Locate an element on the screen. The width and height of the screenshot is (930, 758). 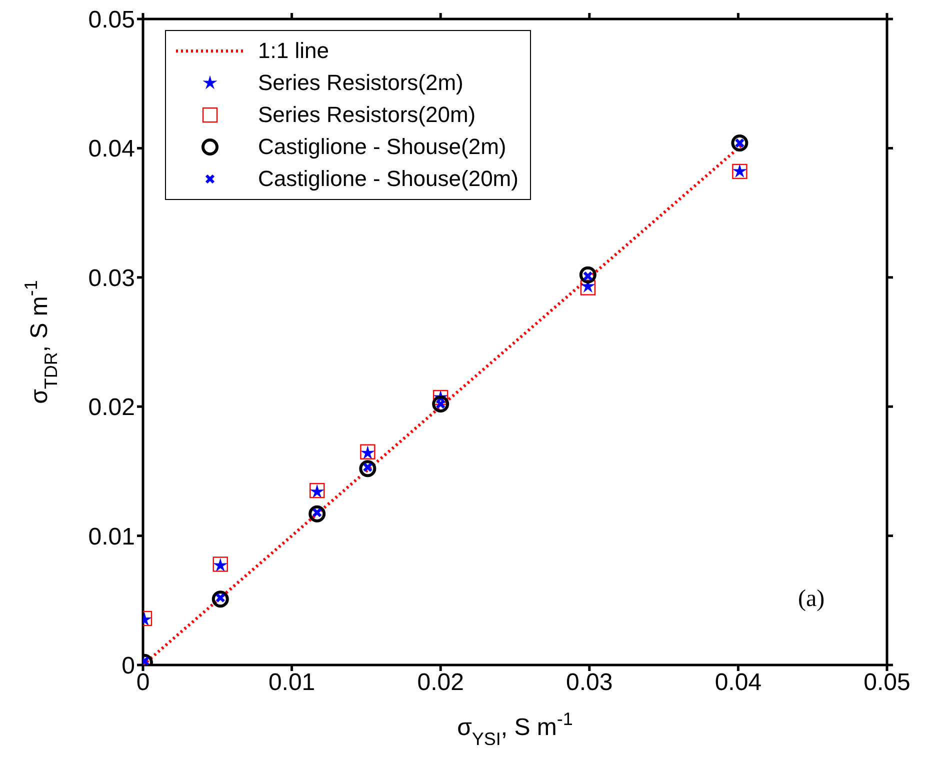
legend-label: Series Resistors(2m) is located at coordinates (361, 83).